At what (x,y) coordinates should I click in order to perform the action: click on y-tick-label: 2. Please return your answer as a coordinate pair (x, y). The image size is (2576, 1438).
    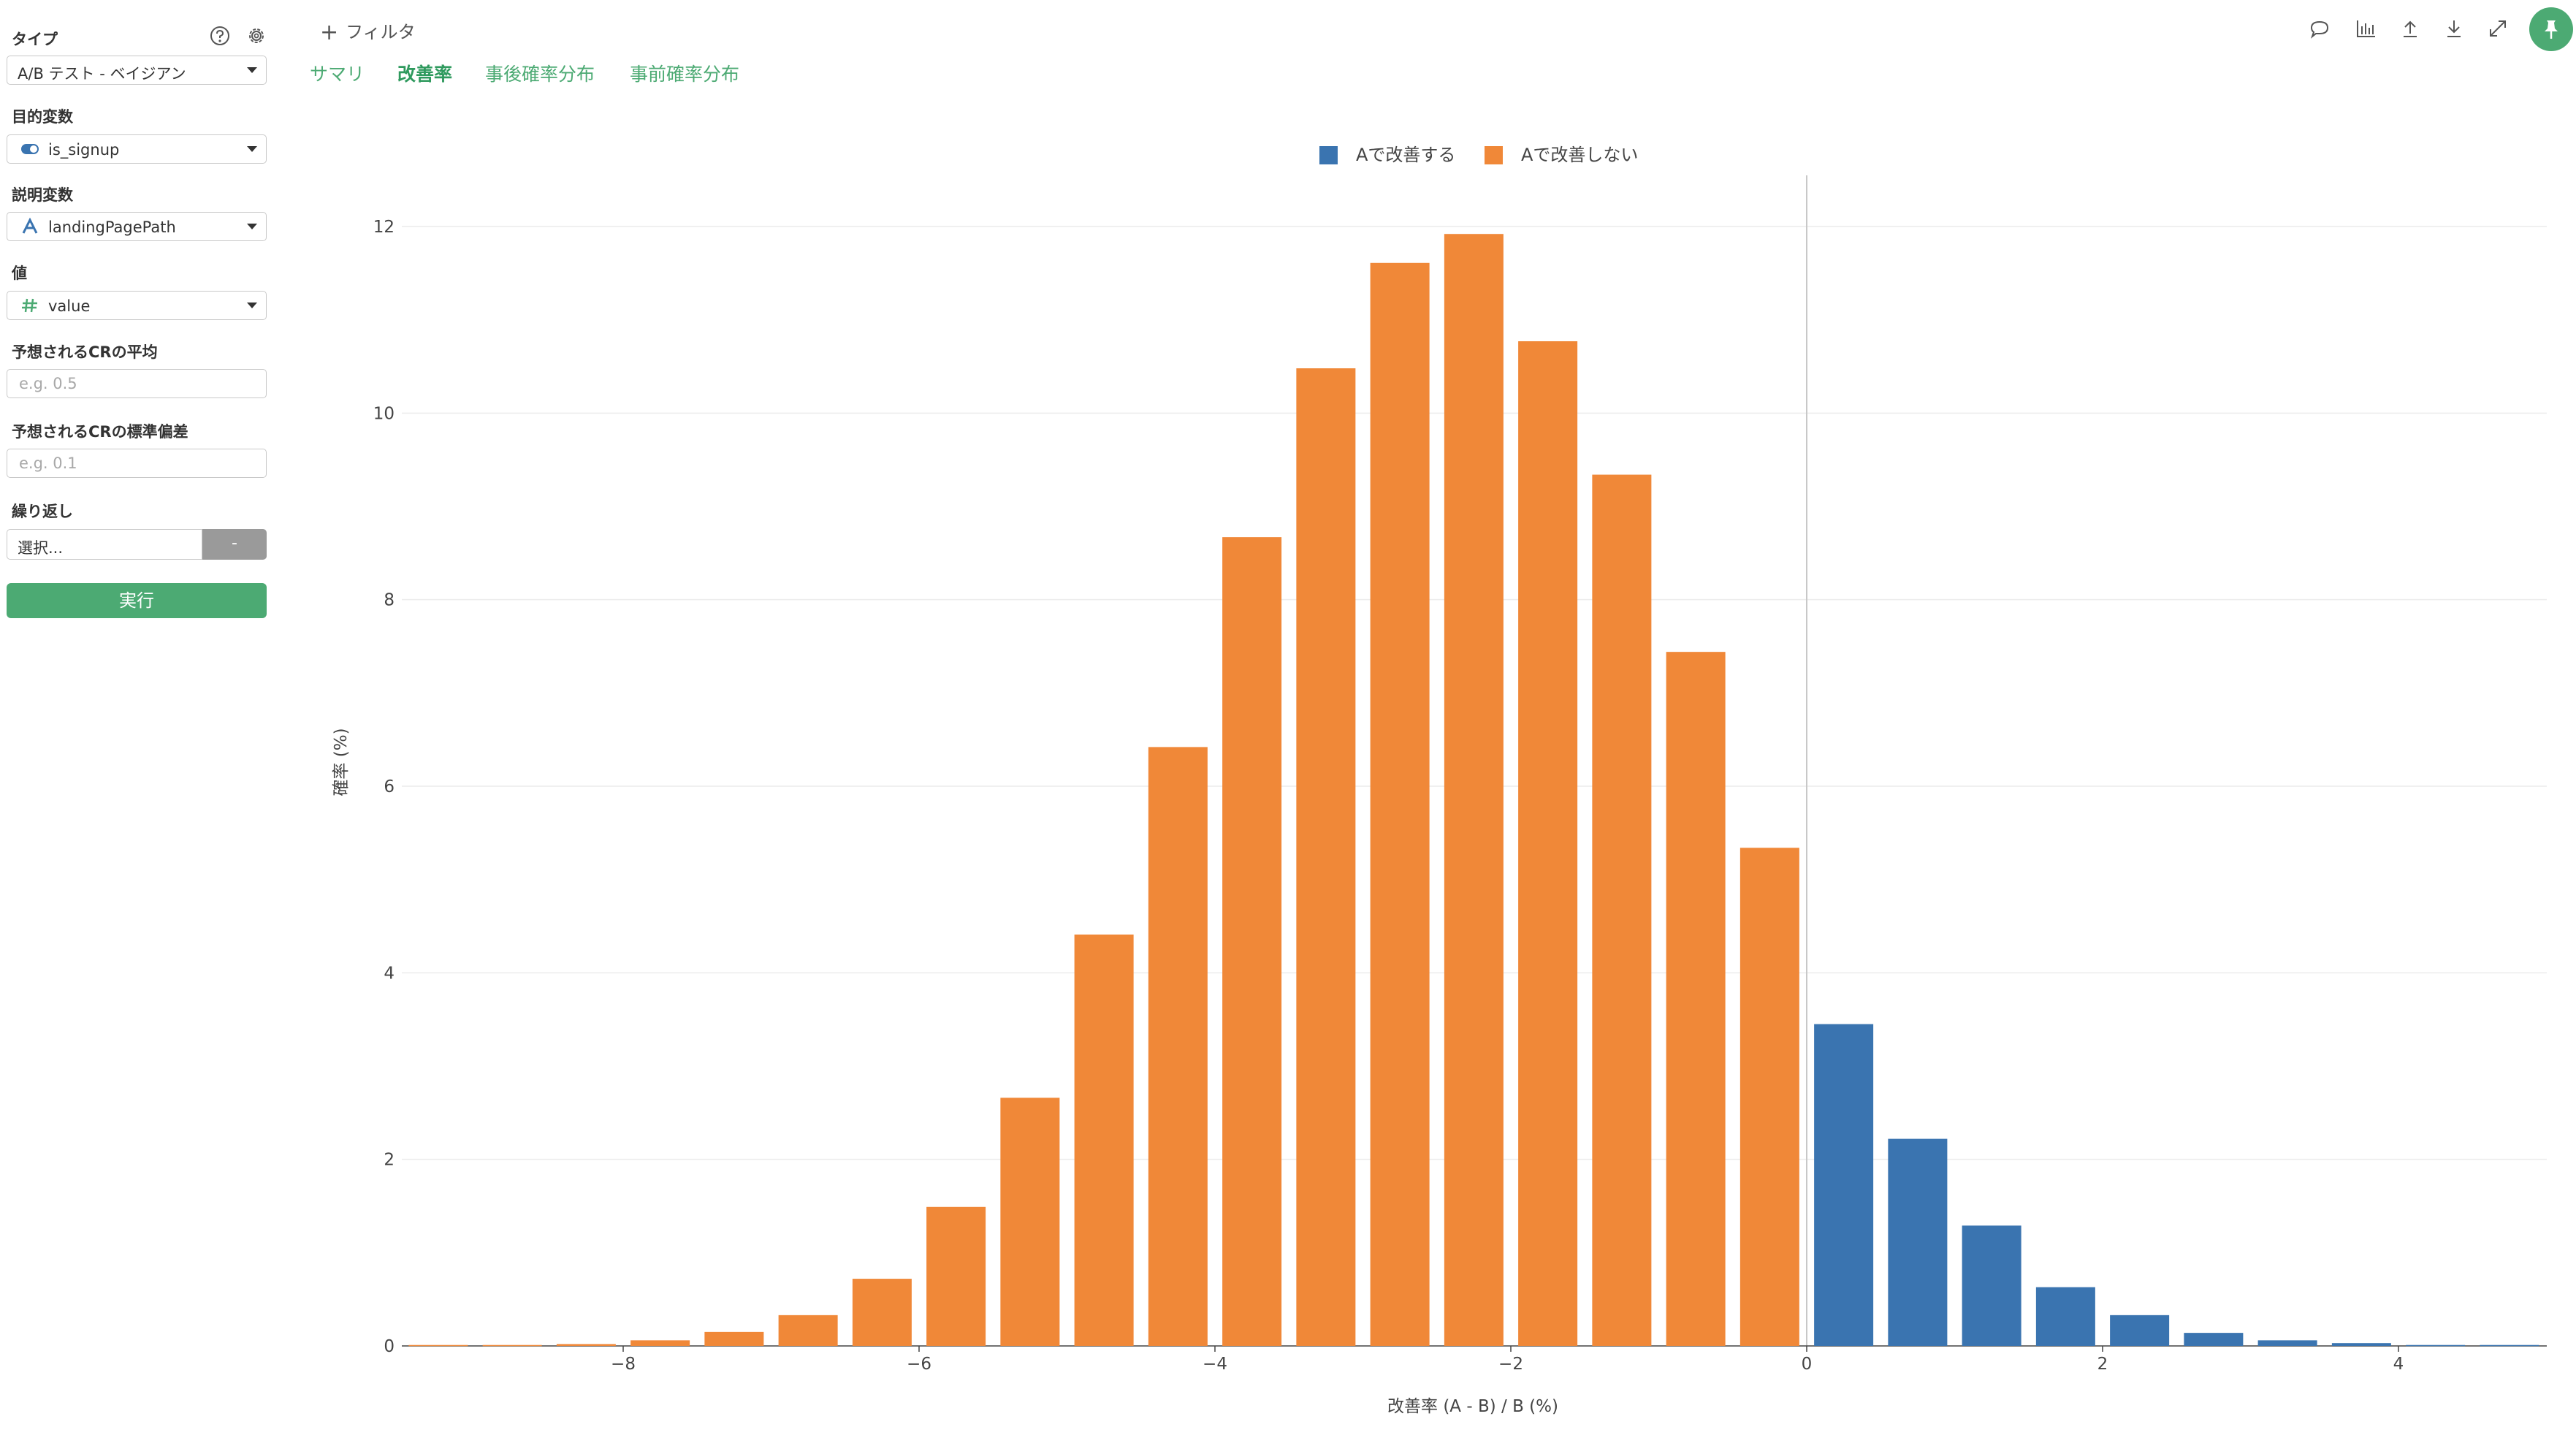
    Looking at the image, I should click on (389, 1160).